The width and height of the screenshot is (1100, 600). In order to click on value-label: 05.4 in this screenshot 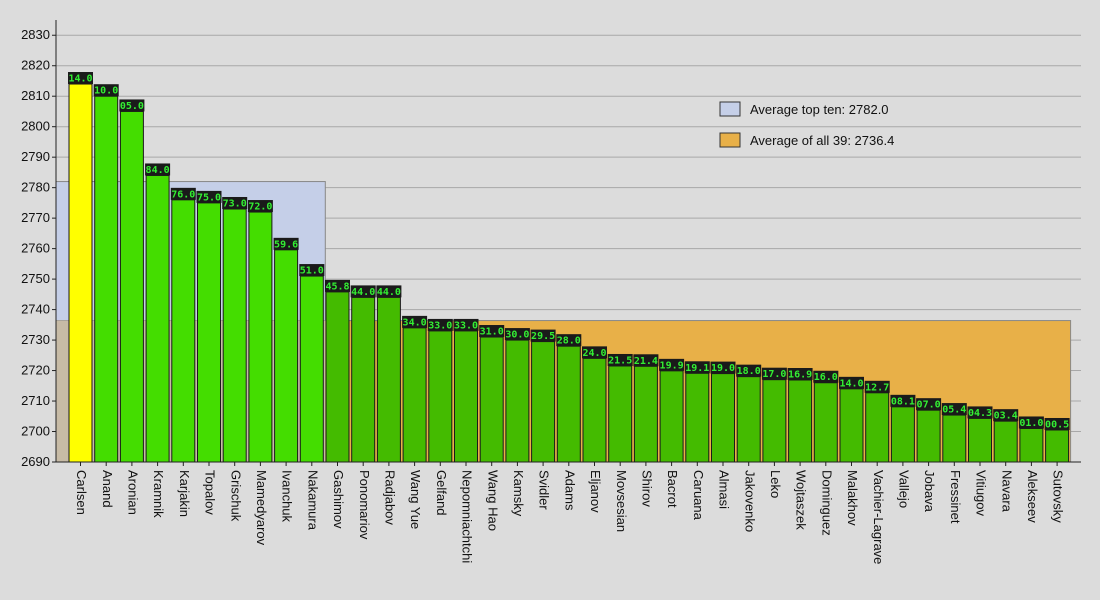, I will do `click(954, 410)`.